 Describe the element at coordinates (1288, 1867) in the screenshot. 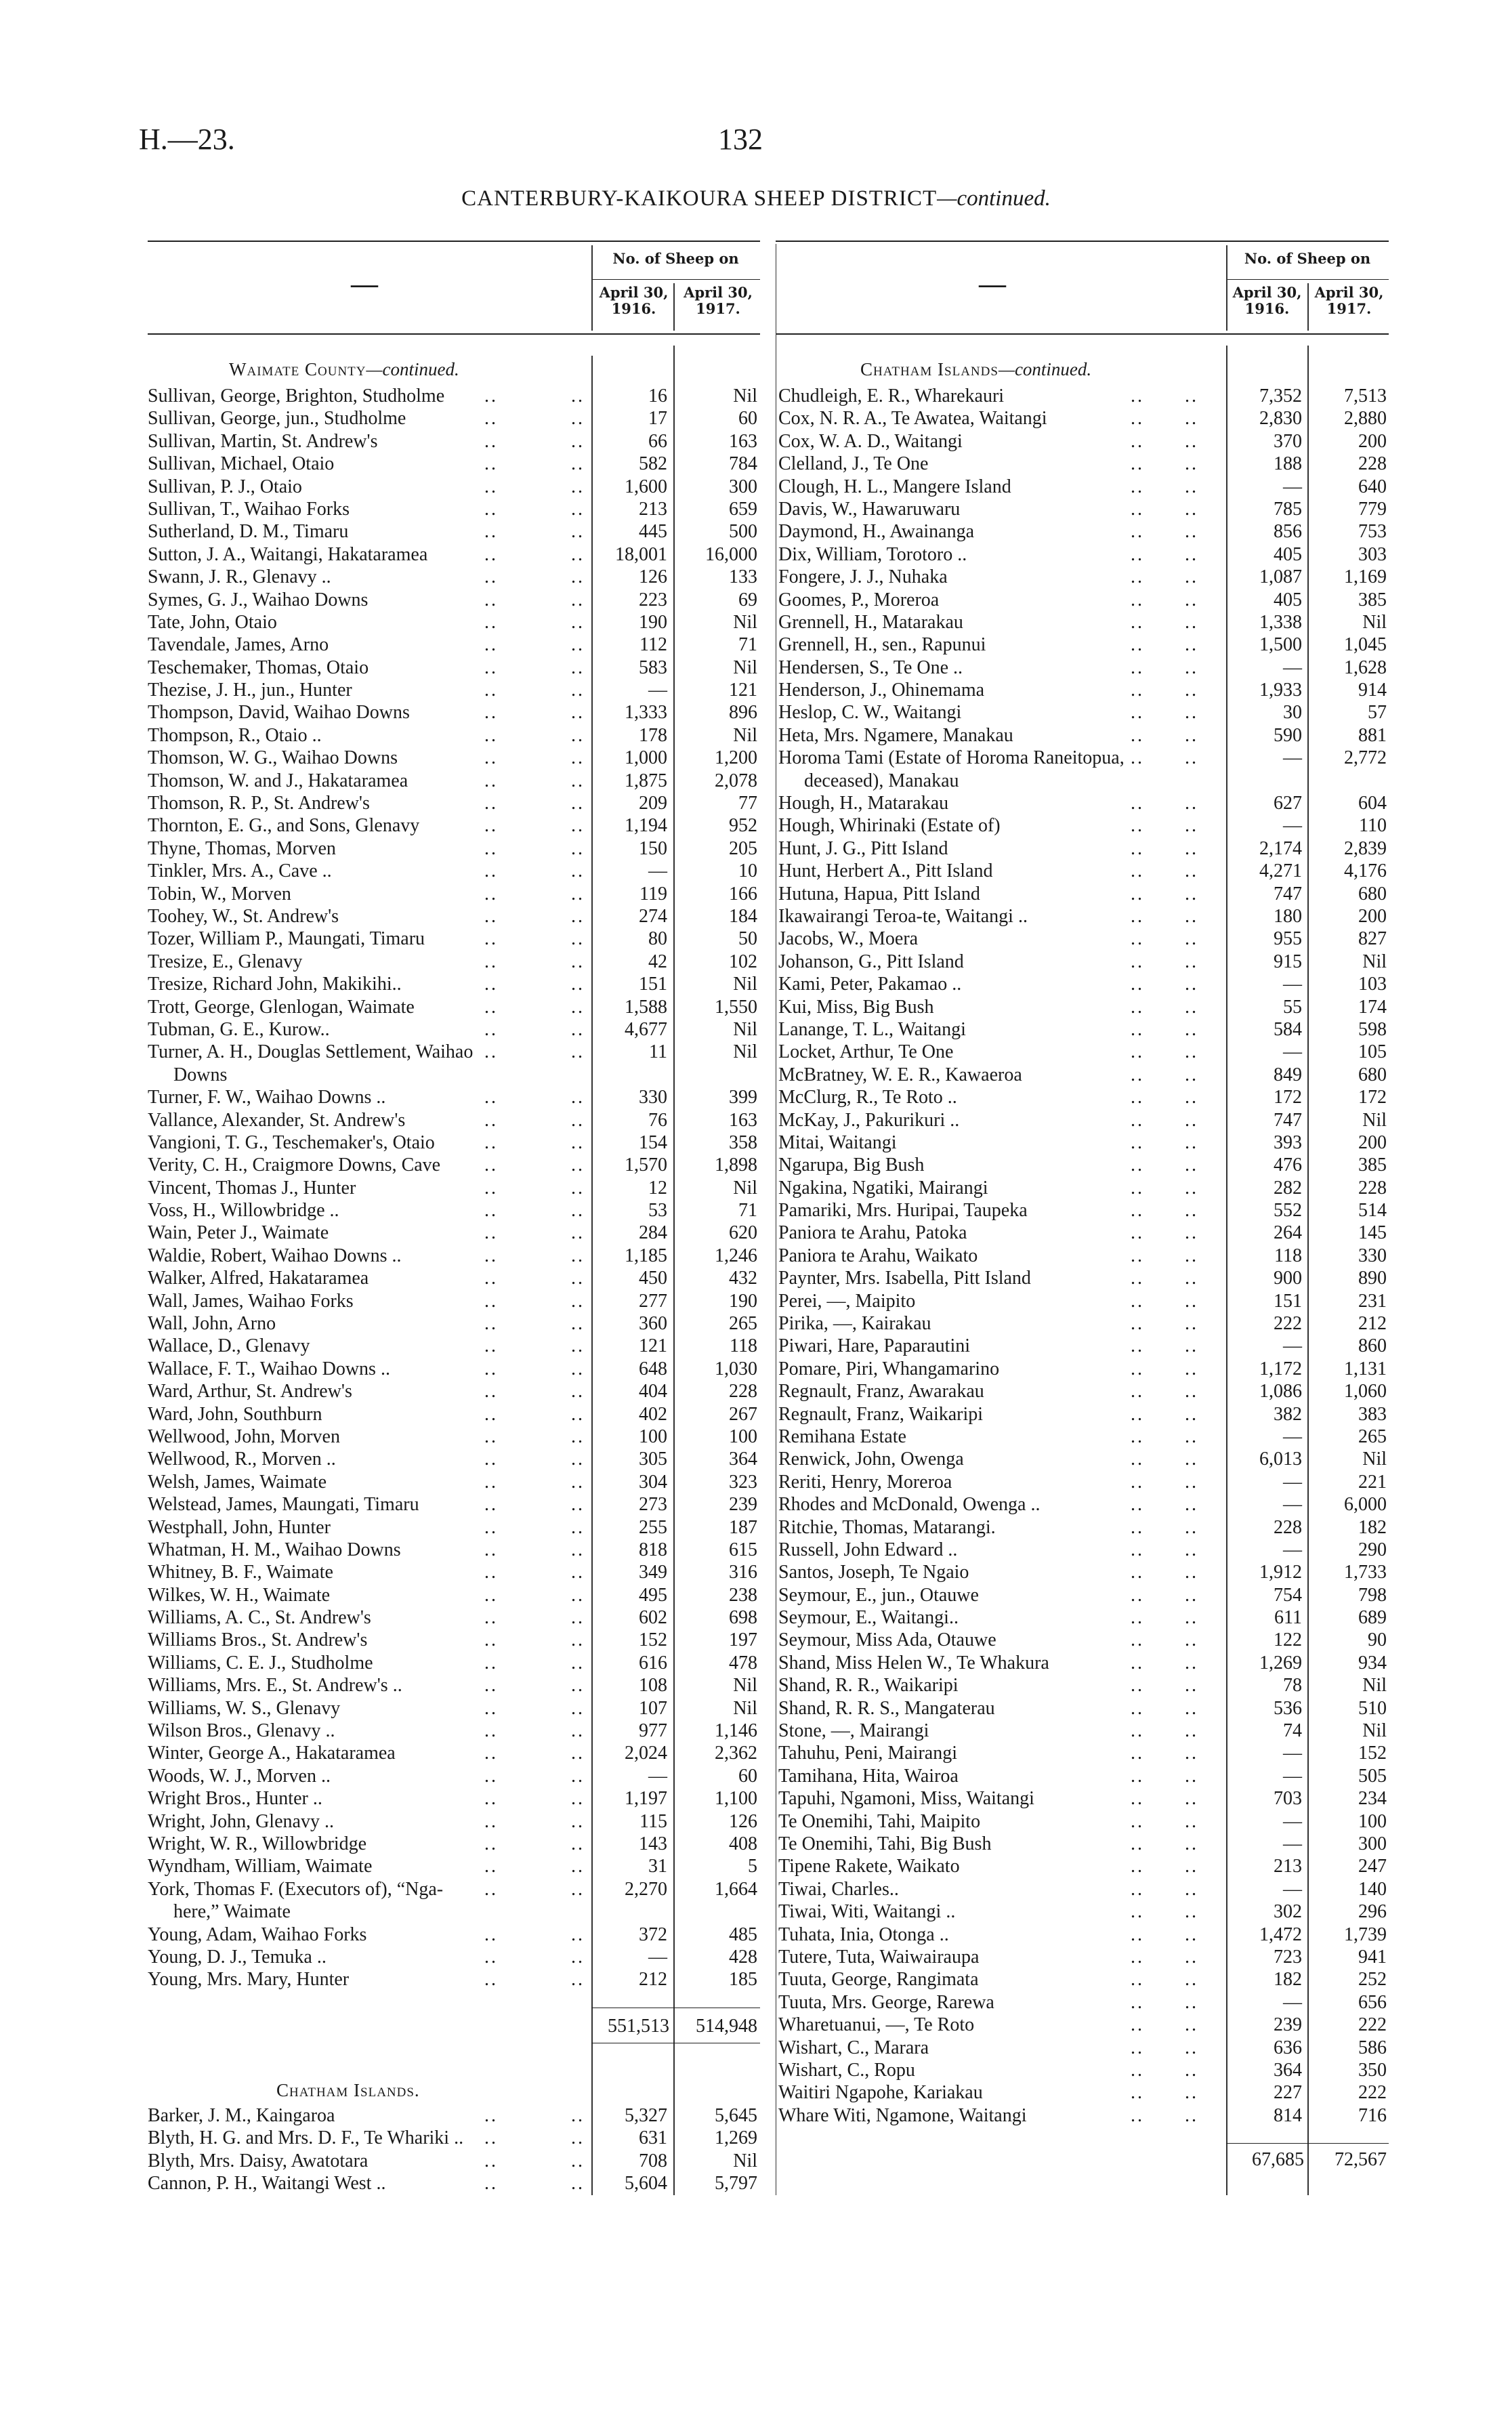

I see `sheep-1916: 213` at that location.